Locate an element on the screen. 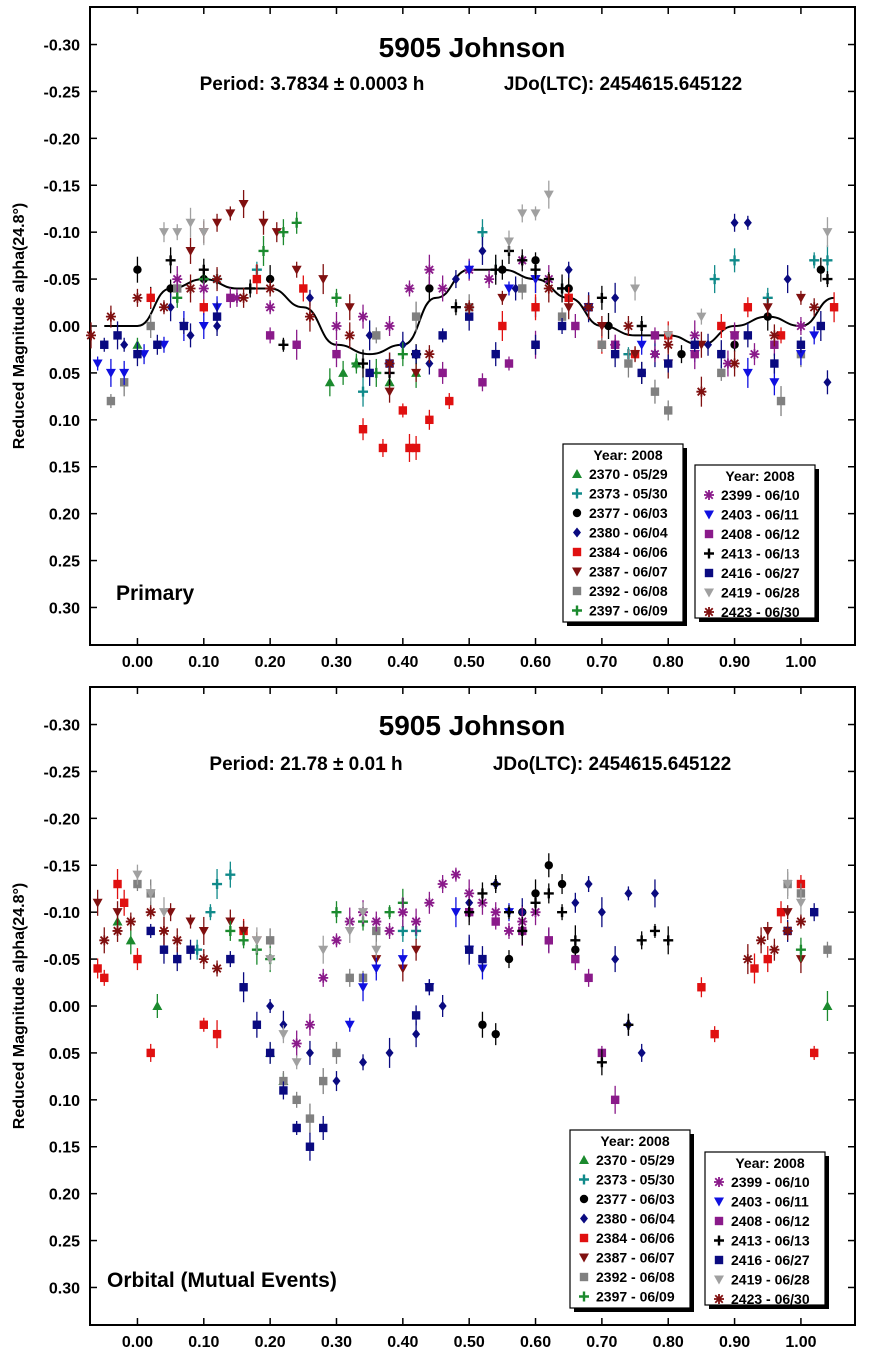  legend-entry: 2419 - 06/28 is located at coordinates (760, 593).